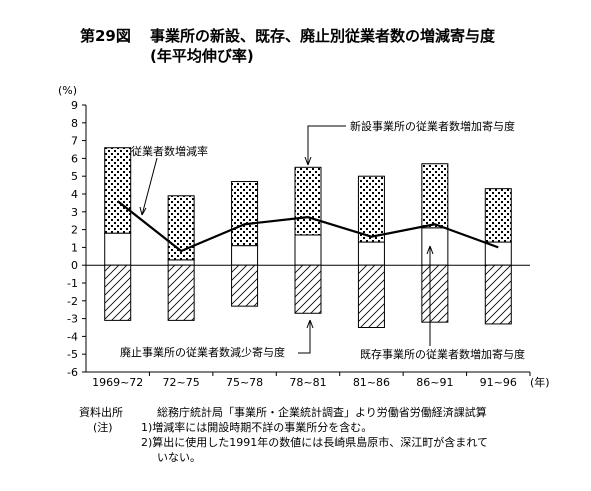  What do you see at coordinates (540, 382) in the screenshot?
I see `x-axis-unit: (年)` at bounding box center [540, 382].